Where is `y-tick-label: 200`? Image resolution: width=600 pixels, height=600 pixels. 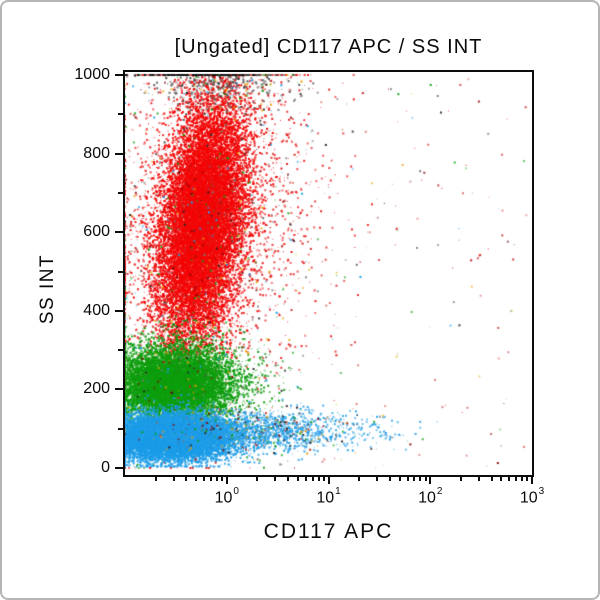 y-tick-label: 200 is located at coordinates (96, 389).